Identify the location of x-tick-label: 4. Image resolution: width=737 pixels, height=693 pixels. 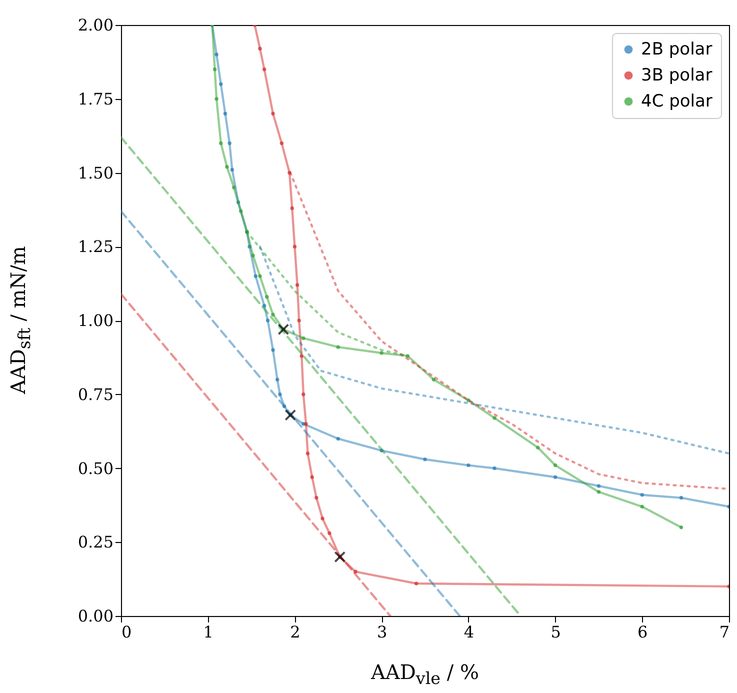
(469, 632).